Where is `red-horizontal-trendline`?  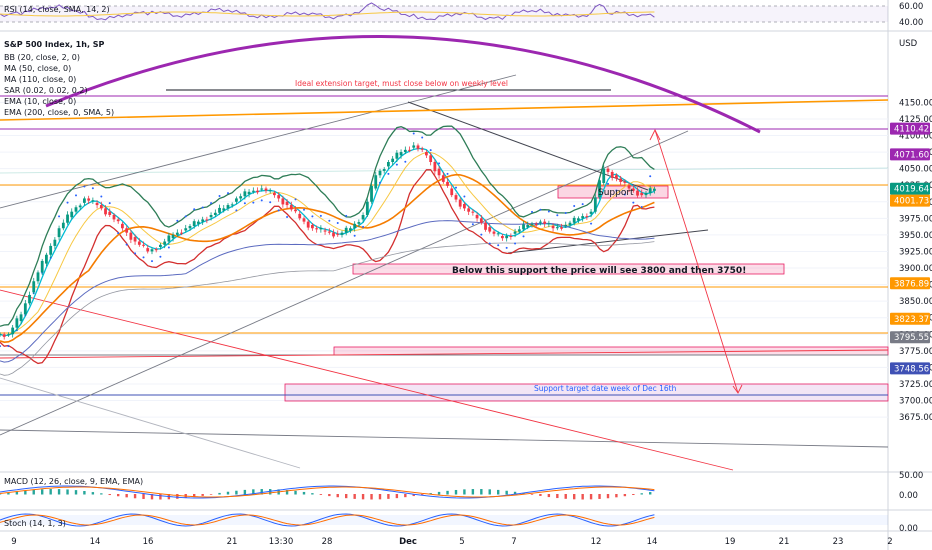 red-horizontal-trendline is located at coordinates (444, 354).